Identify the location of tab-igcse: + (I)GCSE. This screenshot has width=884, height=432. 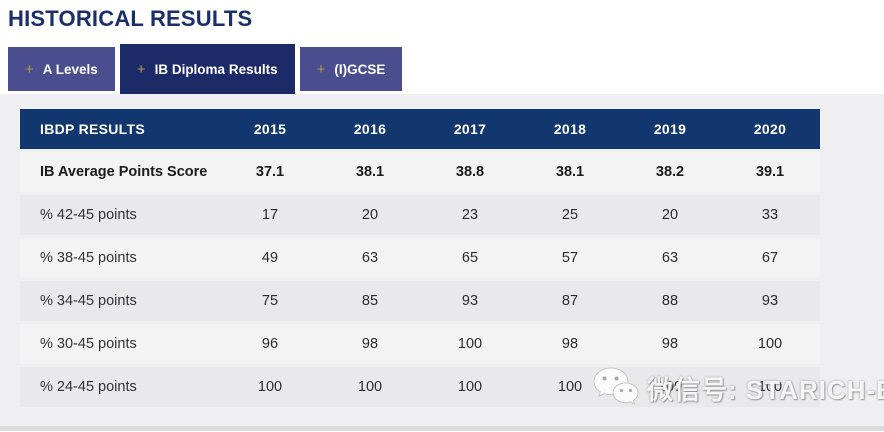
(351, 69).